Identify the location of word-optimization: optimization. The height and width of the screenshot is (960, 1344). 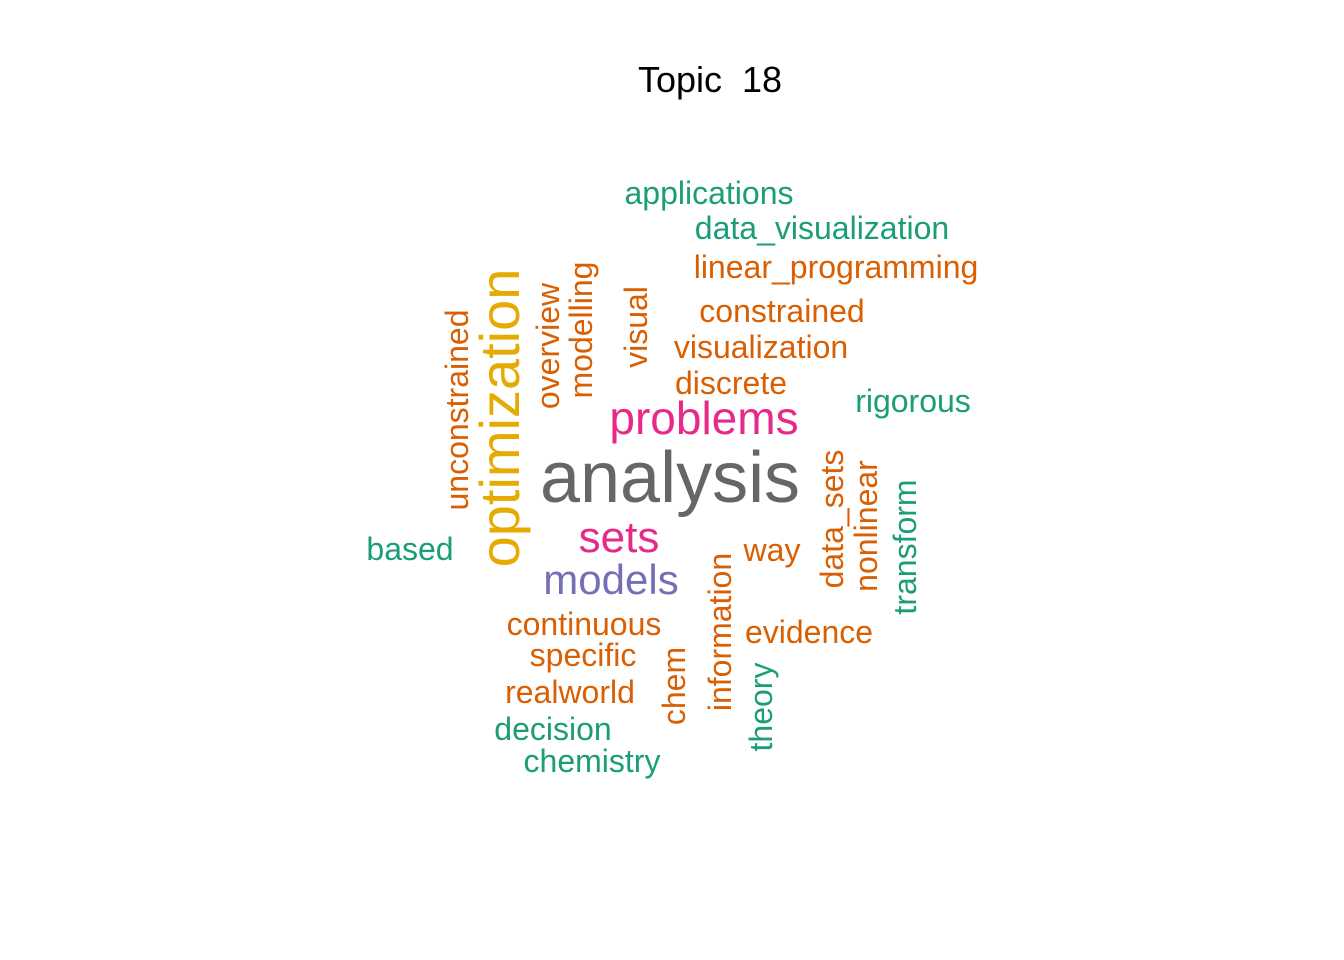
(499, 418).